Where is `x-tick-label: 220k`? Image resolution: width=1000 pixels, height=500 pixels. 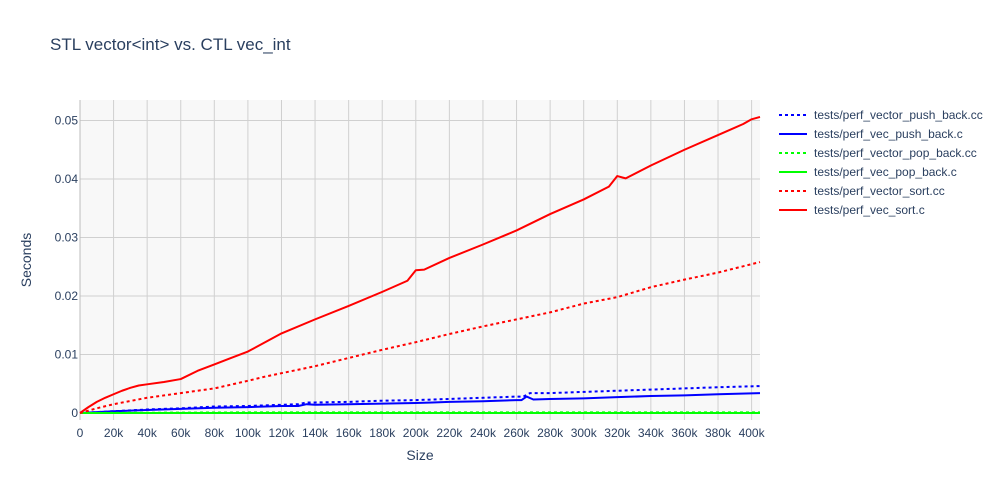
x-tick-label: 220k is located at coordinates (449, 433).